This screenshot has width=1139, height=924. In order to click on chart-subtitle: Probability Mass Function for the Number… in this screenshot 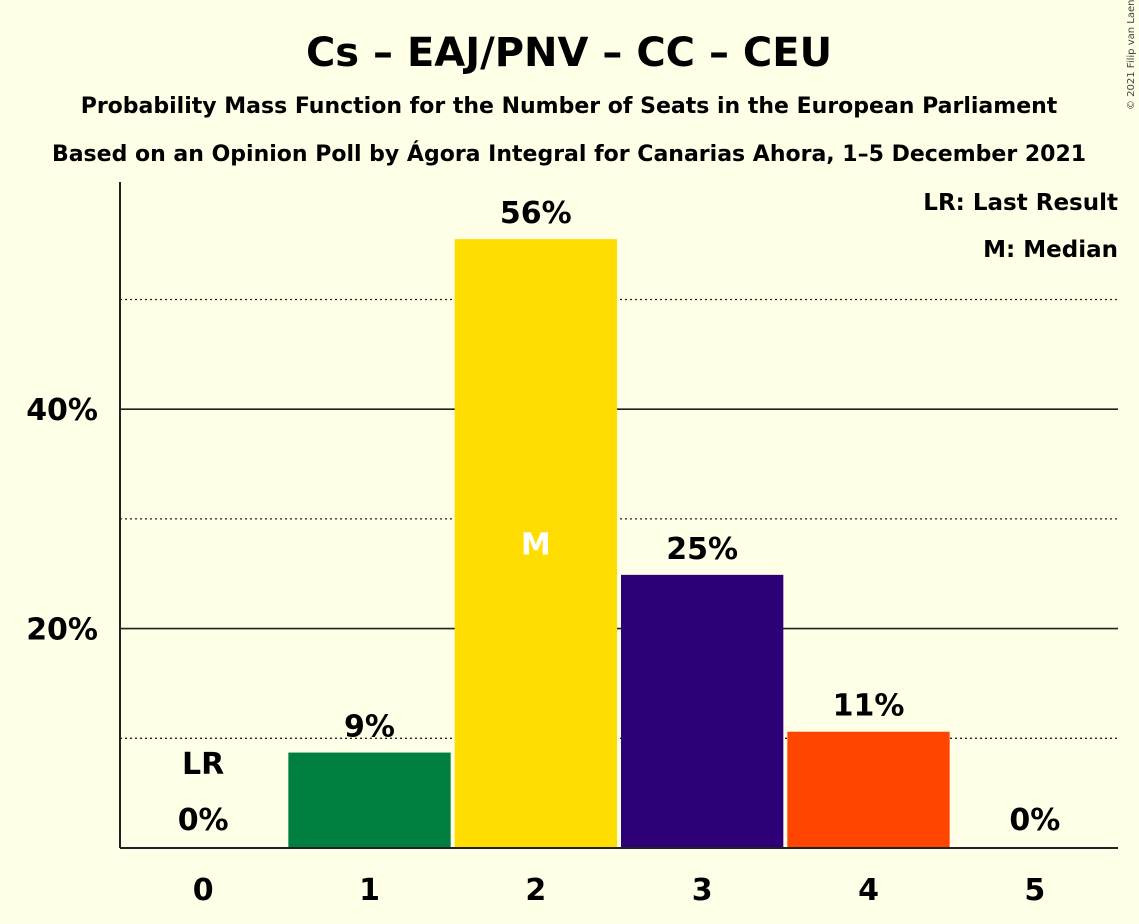, I will do `click(569, 106)`.